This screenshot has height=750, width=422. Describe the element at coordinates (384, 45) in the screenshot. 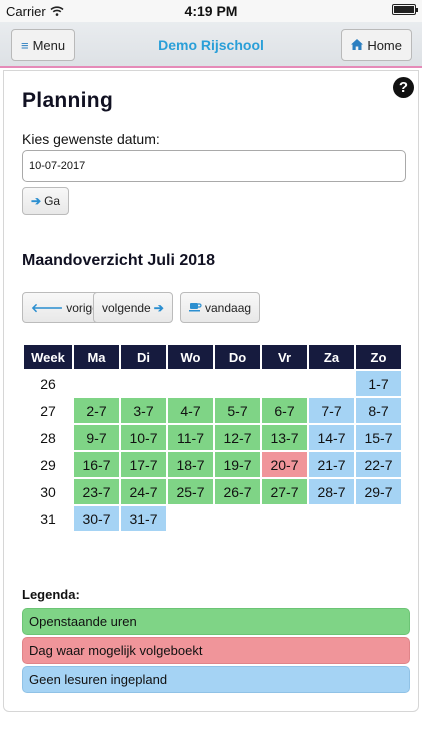

I see `home-label: Home` at that location.